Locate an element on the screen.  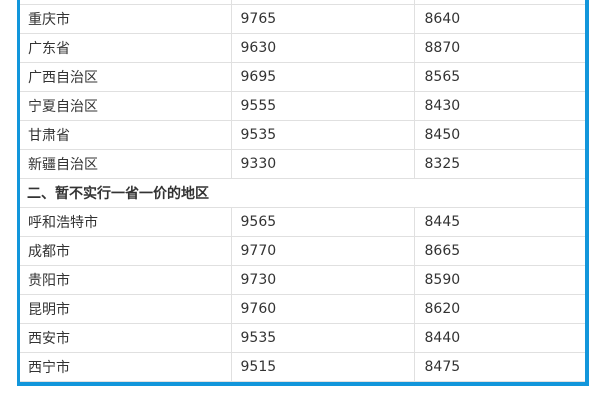
table-row: 广西自治区 9695 8565 is located at coordinates (302, 77).